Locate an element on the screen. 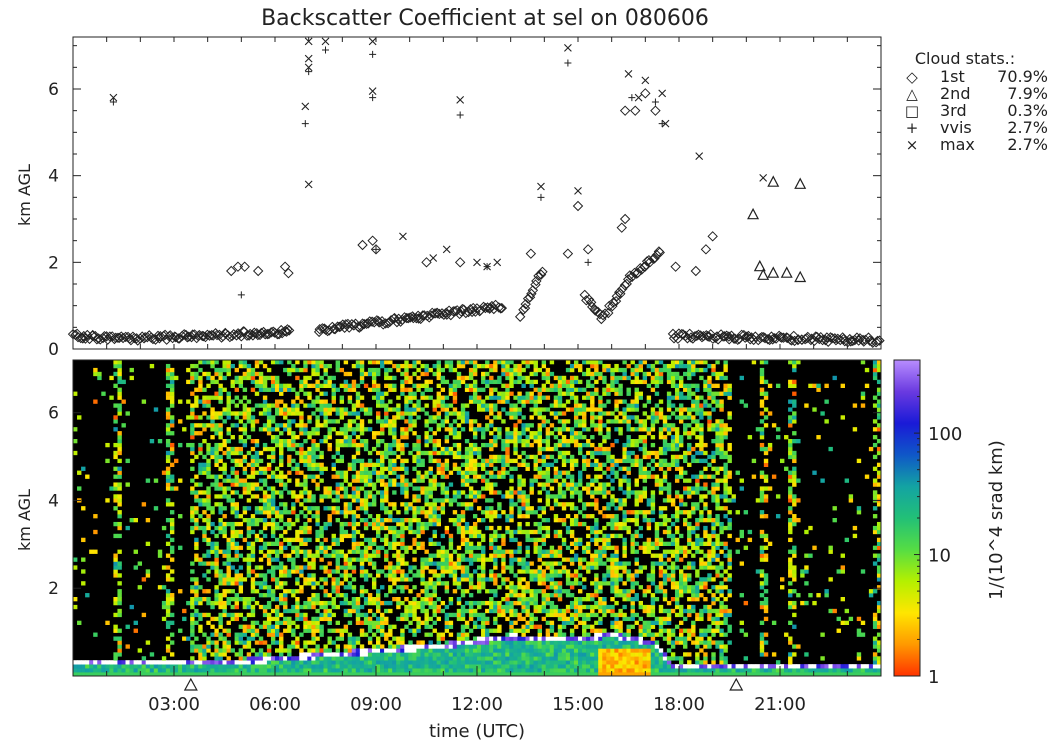 This screenshot has width=1050, height=750. cloud-point-2nd is located at coordinates (800, 183).